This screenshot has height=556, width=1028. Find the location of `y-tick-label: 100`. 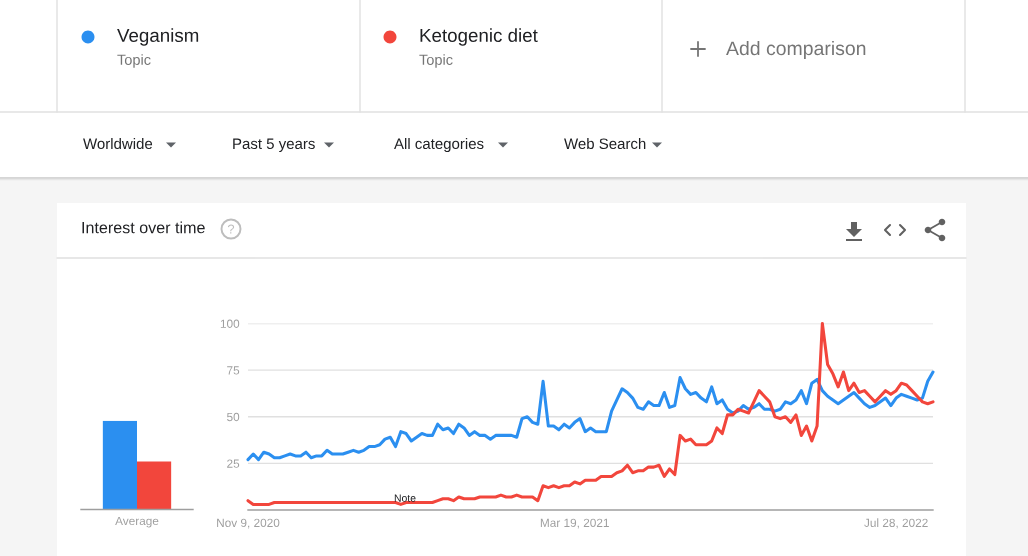

y-tick-label: 100 is located at coordinates (230, 323).